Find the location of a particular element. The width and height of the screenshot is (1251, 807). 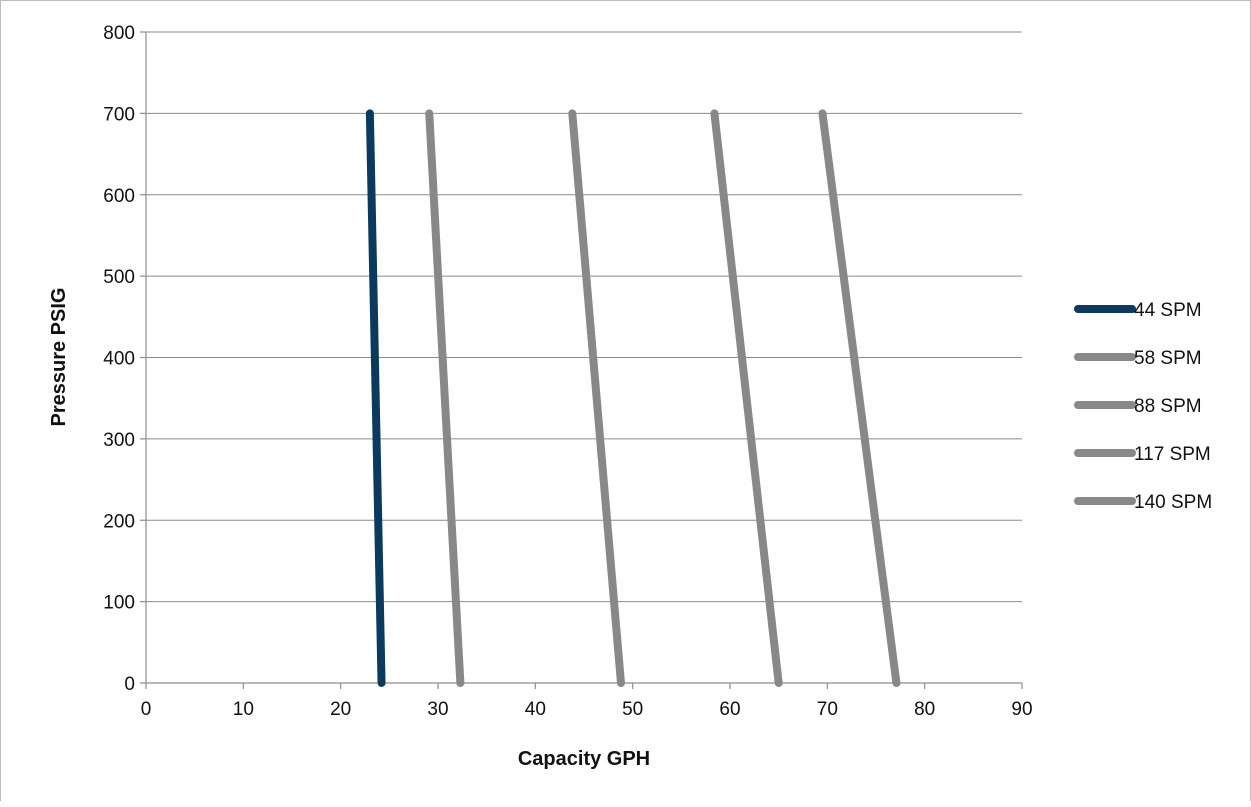

x-tick-label: 20 is located at coordinates (340, 709).